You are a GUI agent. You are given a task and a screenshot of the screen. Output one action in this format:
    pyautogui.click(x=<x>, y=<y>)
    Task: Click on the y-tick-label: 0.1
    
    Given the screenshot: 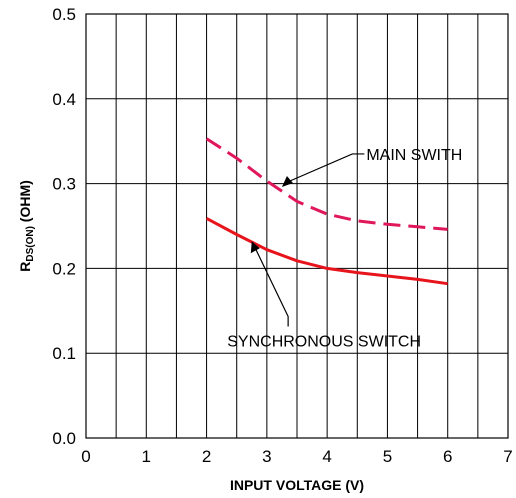 What is the action you would take?
    pyautogui.click(x=64, y=353)
    